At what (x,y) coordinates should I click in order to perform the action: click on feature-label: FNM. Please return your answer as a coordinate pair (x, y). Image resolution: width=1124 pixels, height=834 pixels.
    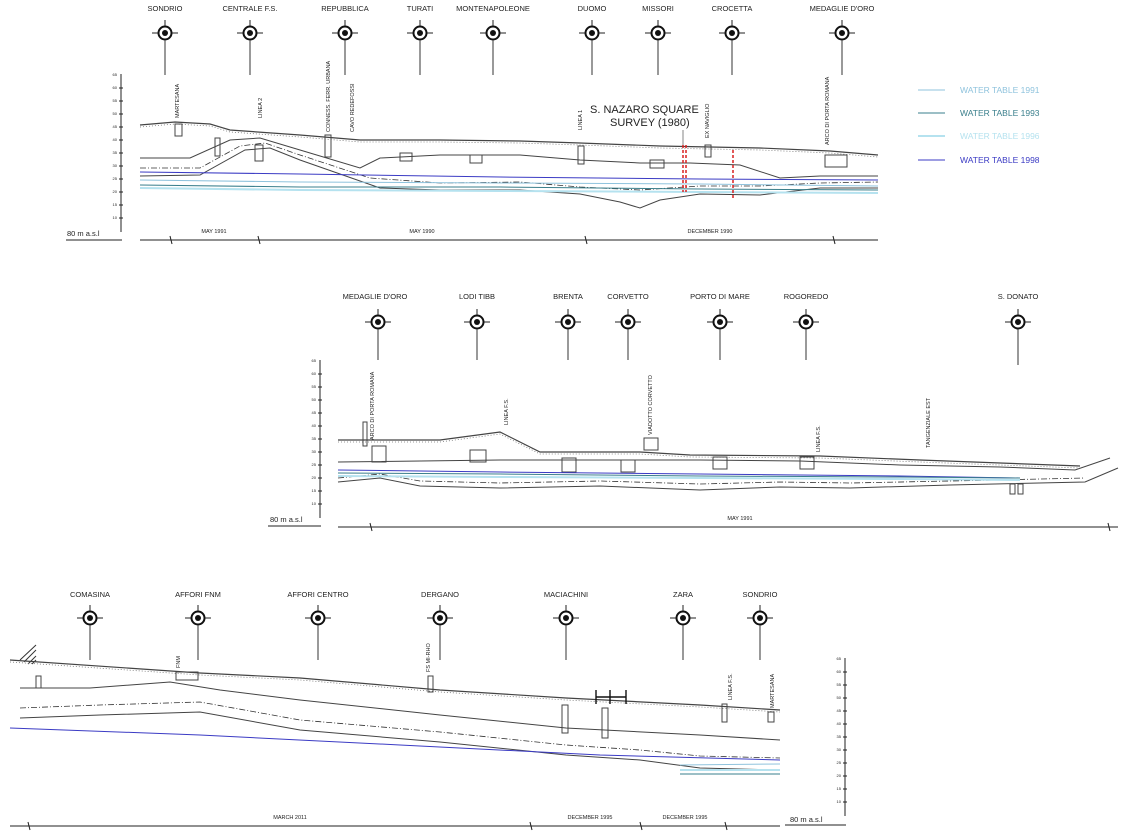
    Looking at the image, I should click on (179, 662).